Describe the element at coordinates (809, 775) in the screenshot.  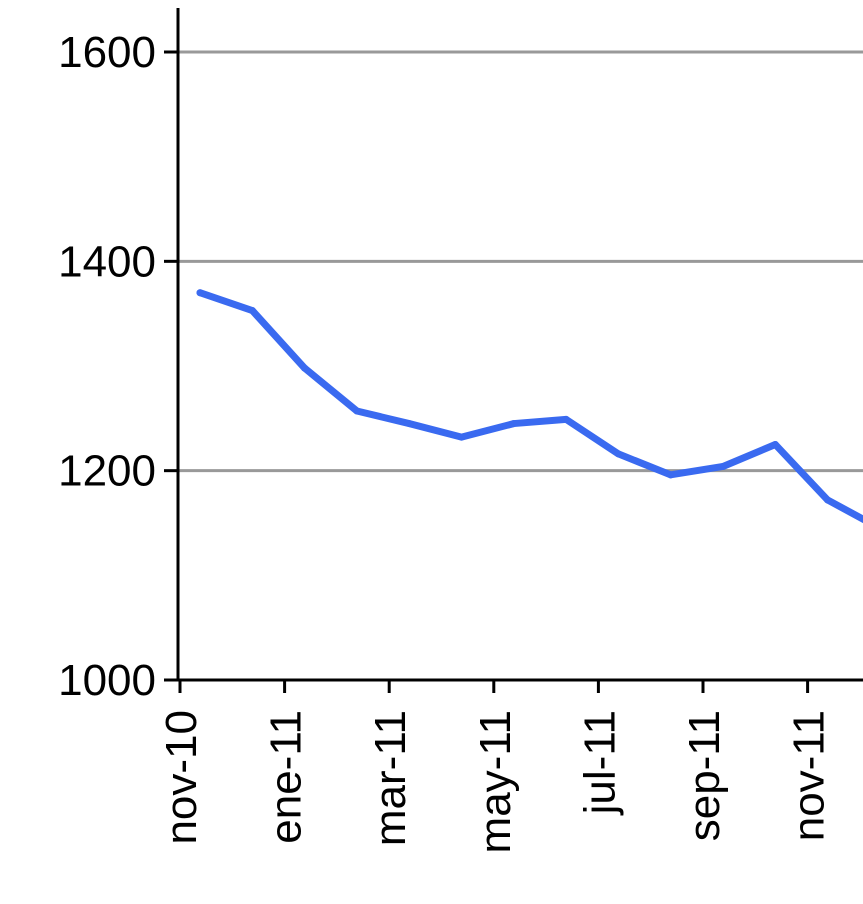
I see `x-tick-label-nov-11: nov-11` at that location.